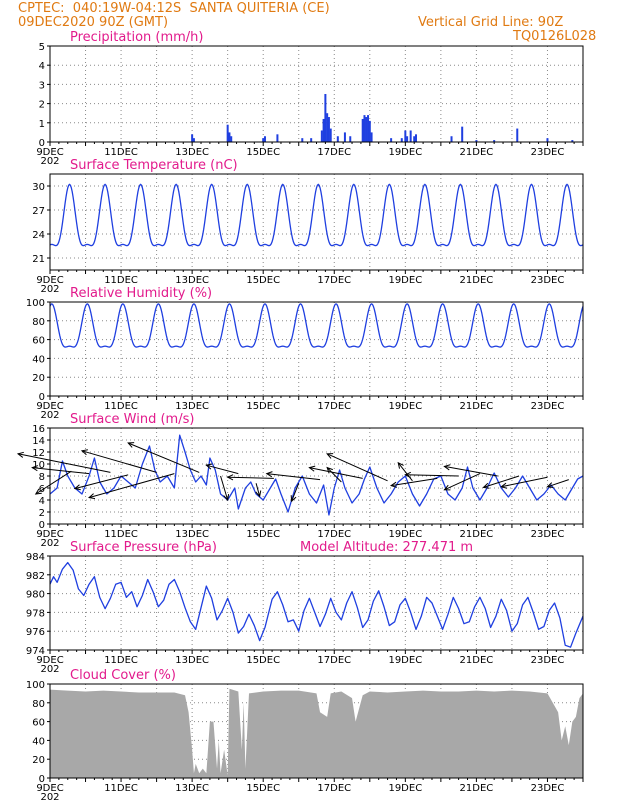  What do you see at coordinates (38, 187) in the screenshot?
I see `y-tick-label: 30` at bounding box center [38, 187].